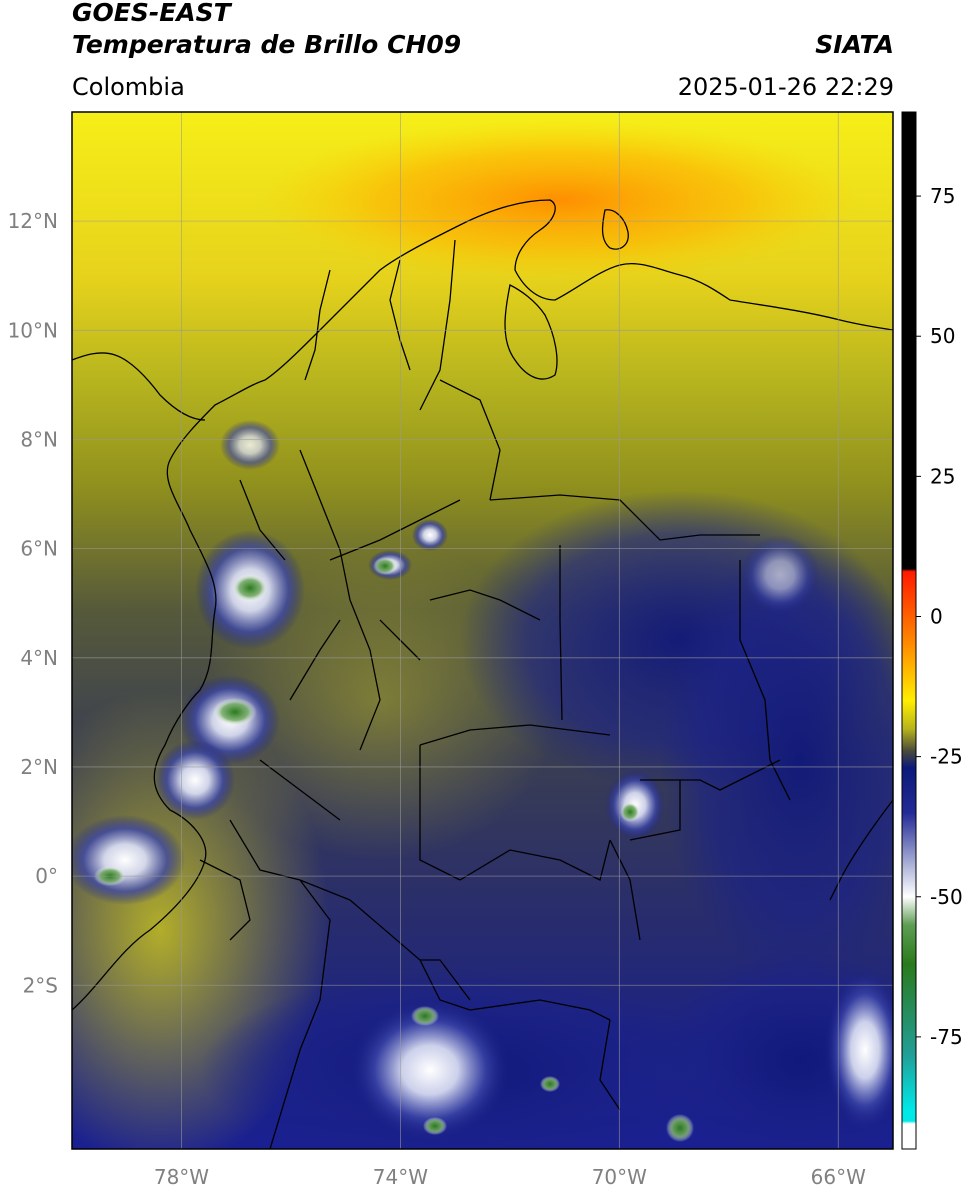 The height and width of the screenshot is (1190, 966). Describe the element at coordinates (267, 44) in the screenshot. I see `product-title: Temperatura de Brillo CH09` at that location.